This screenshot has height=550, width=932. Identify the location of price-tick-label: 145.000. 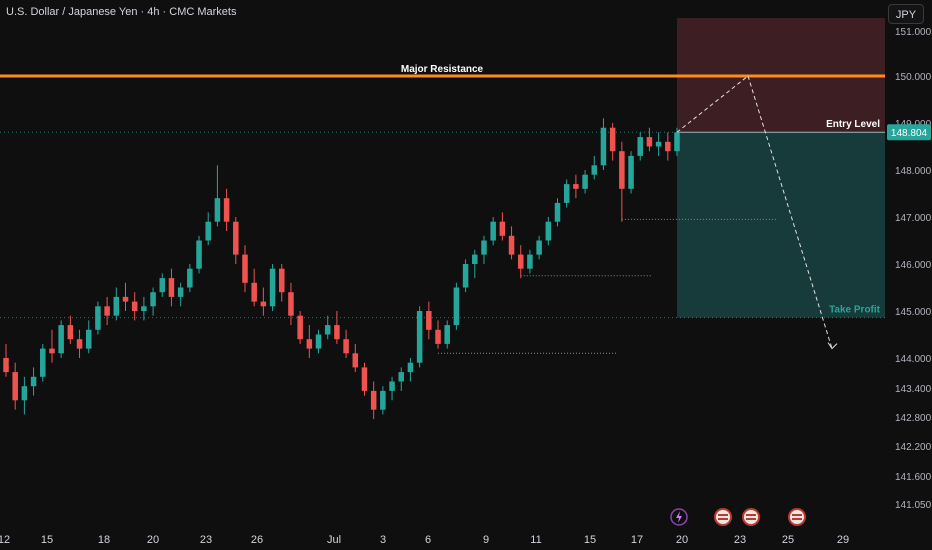
(913, 312).